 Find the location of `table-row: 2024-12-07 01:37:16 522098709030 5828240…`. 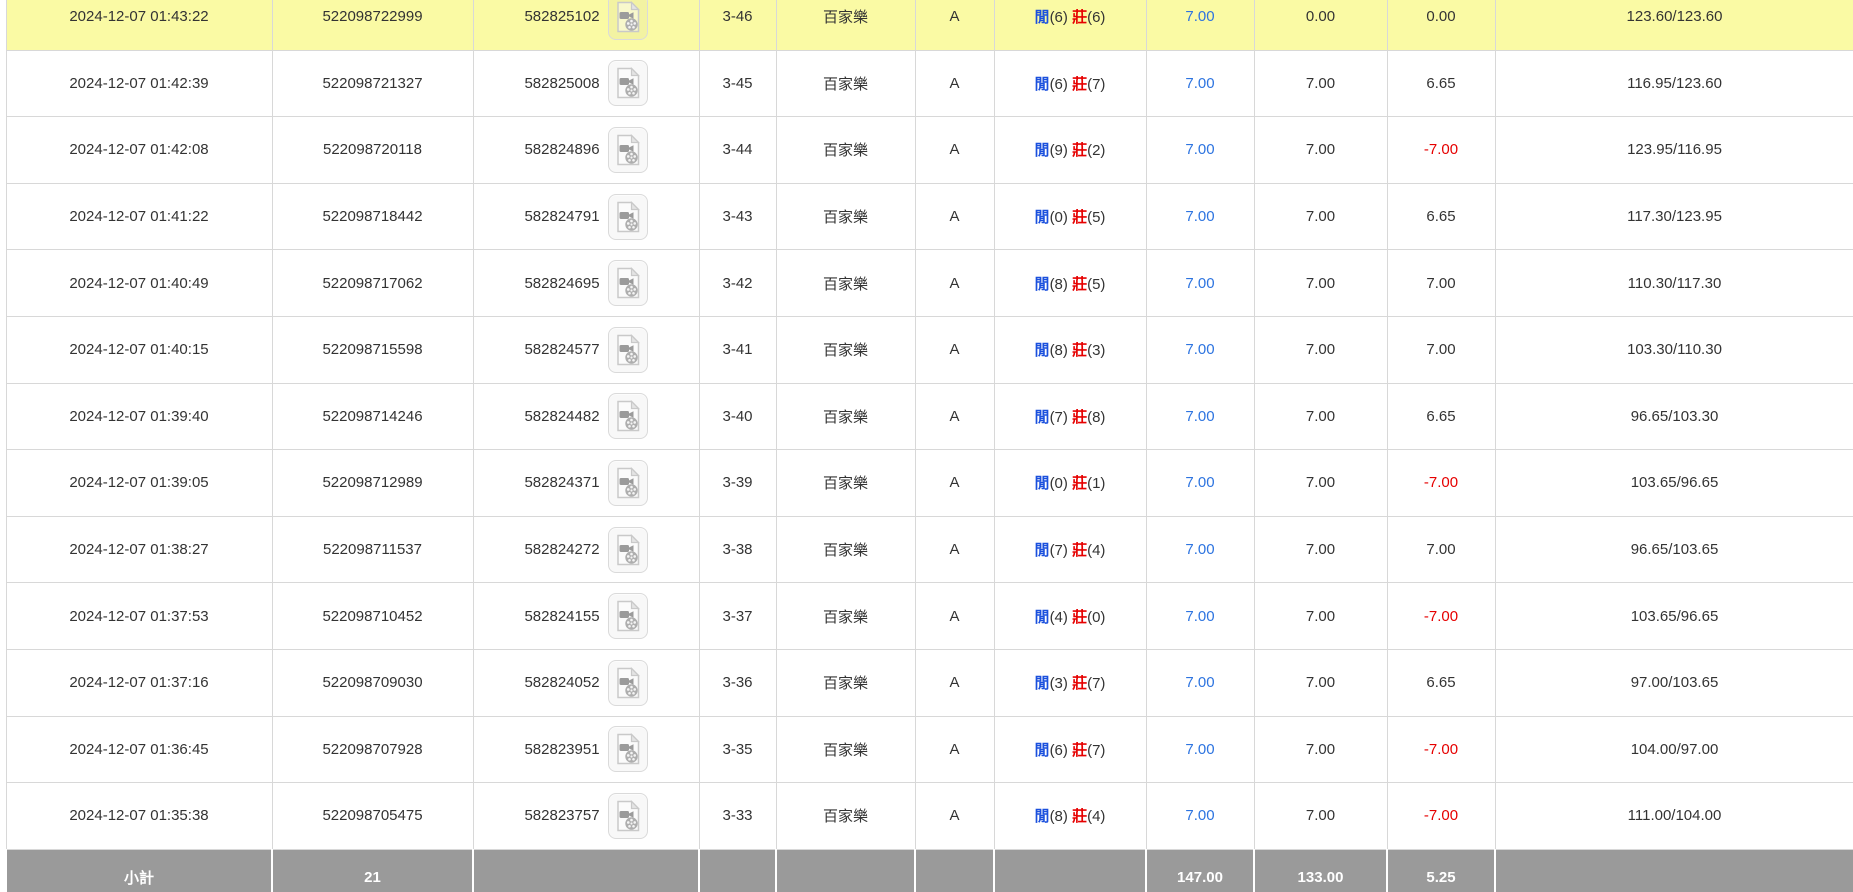

table-row: 2024-12-07 01:37:16 522098709030 5828240… is located at coordinates (929, 682).